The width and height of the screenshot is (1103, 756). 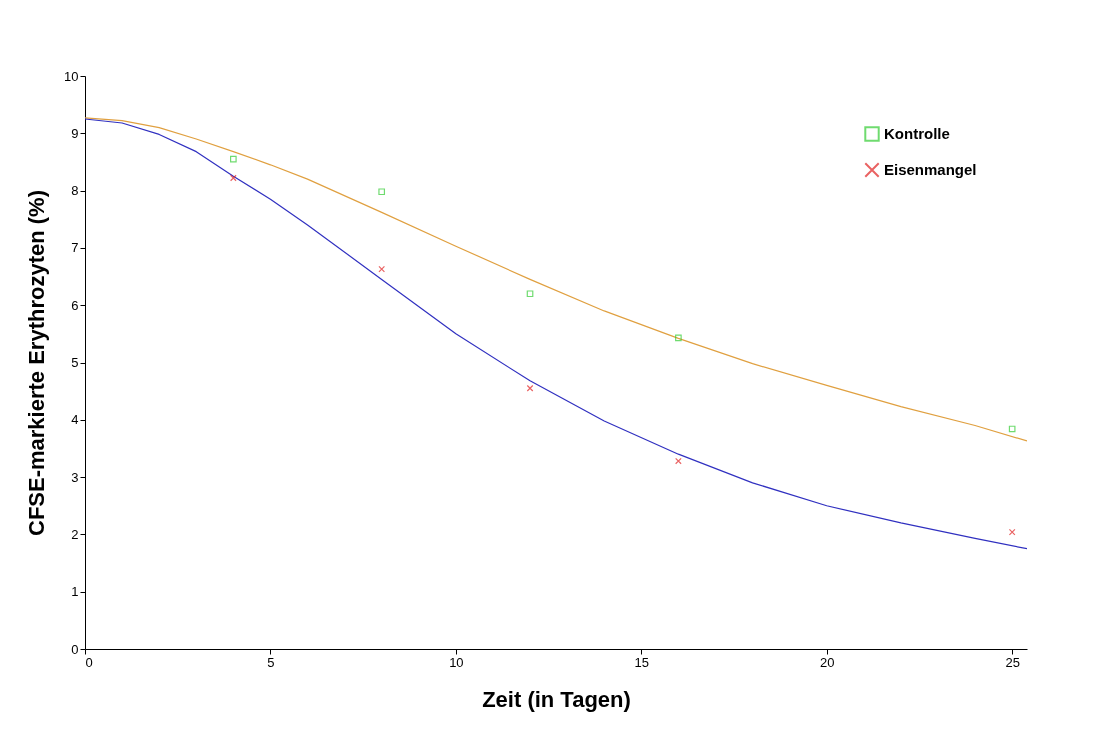 What do you see at coordinates (556, 699) in the screenshot?
I see `x-axis-title: Zeit (in Tagen)` at bounding box center [556, 699].